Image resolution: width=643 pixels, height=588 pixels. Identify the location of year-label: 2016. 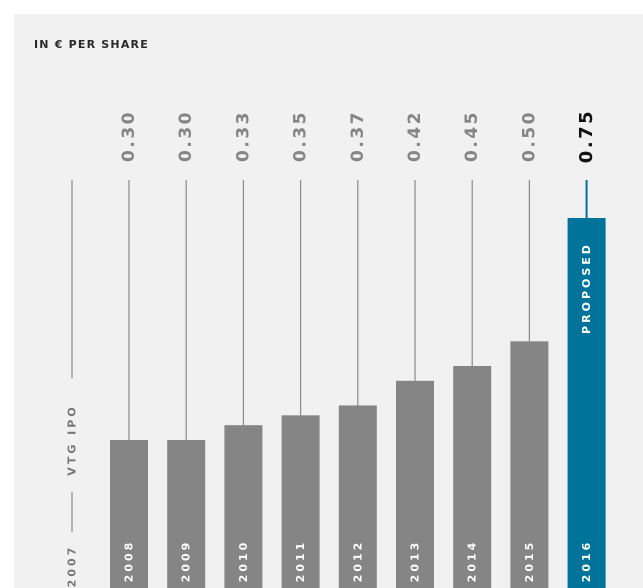
(586, 561).